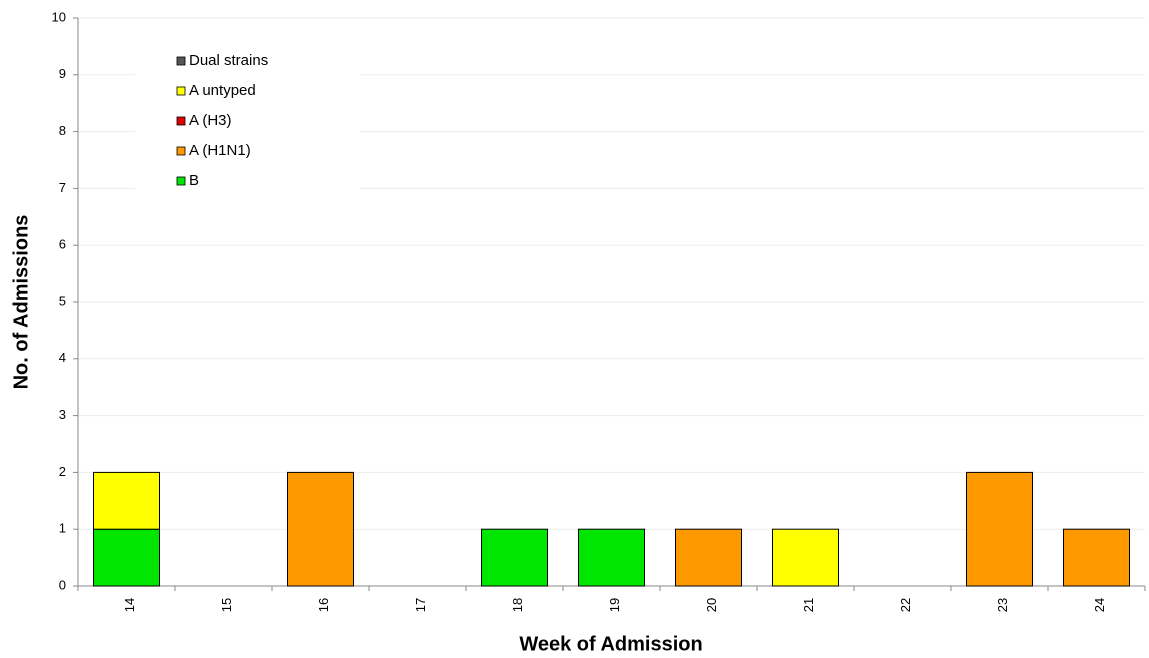  Describe the element at coordinates (21, 302) in the screenshot. I see `y-axis-title: No. of Admissions` at that location.